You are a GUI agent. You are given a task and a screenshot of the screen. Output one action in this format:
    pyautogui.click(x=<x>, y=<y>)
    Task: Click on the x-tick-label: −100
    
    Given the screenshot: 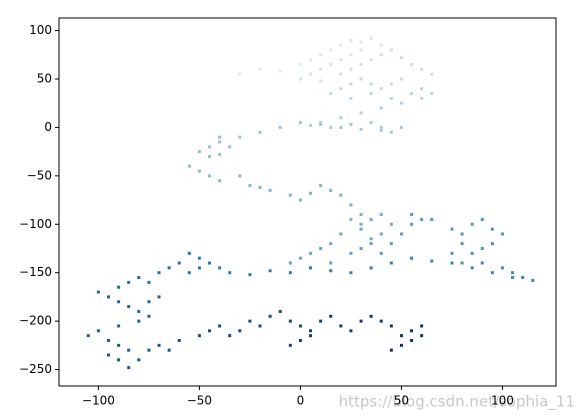 What is the action you would take?
    pyautogui.click(x=98, y=401)
    